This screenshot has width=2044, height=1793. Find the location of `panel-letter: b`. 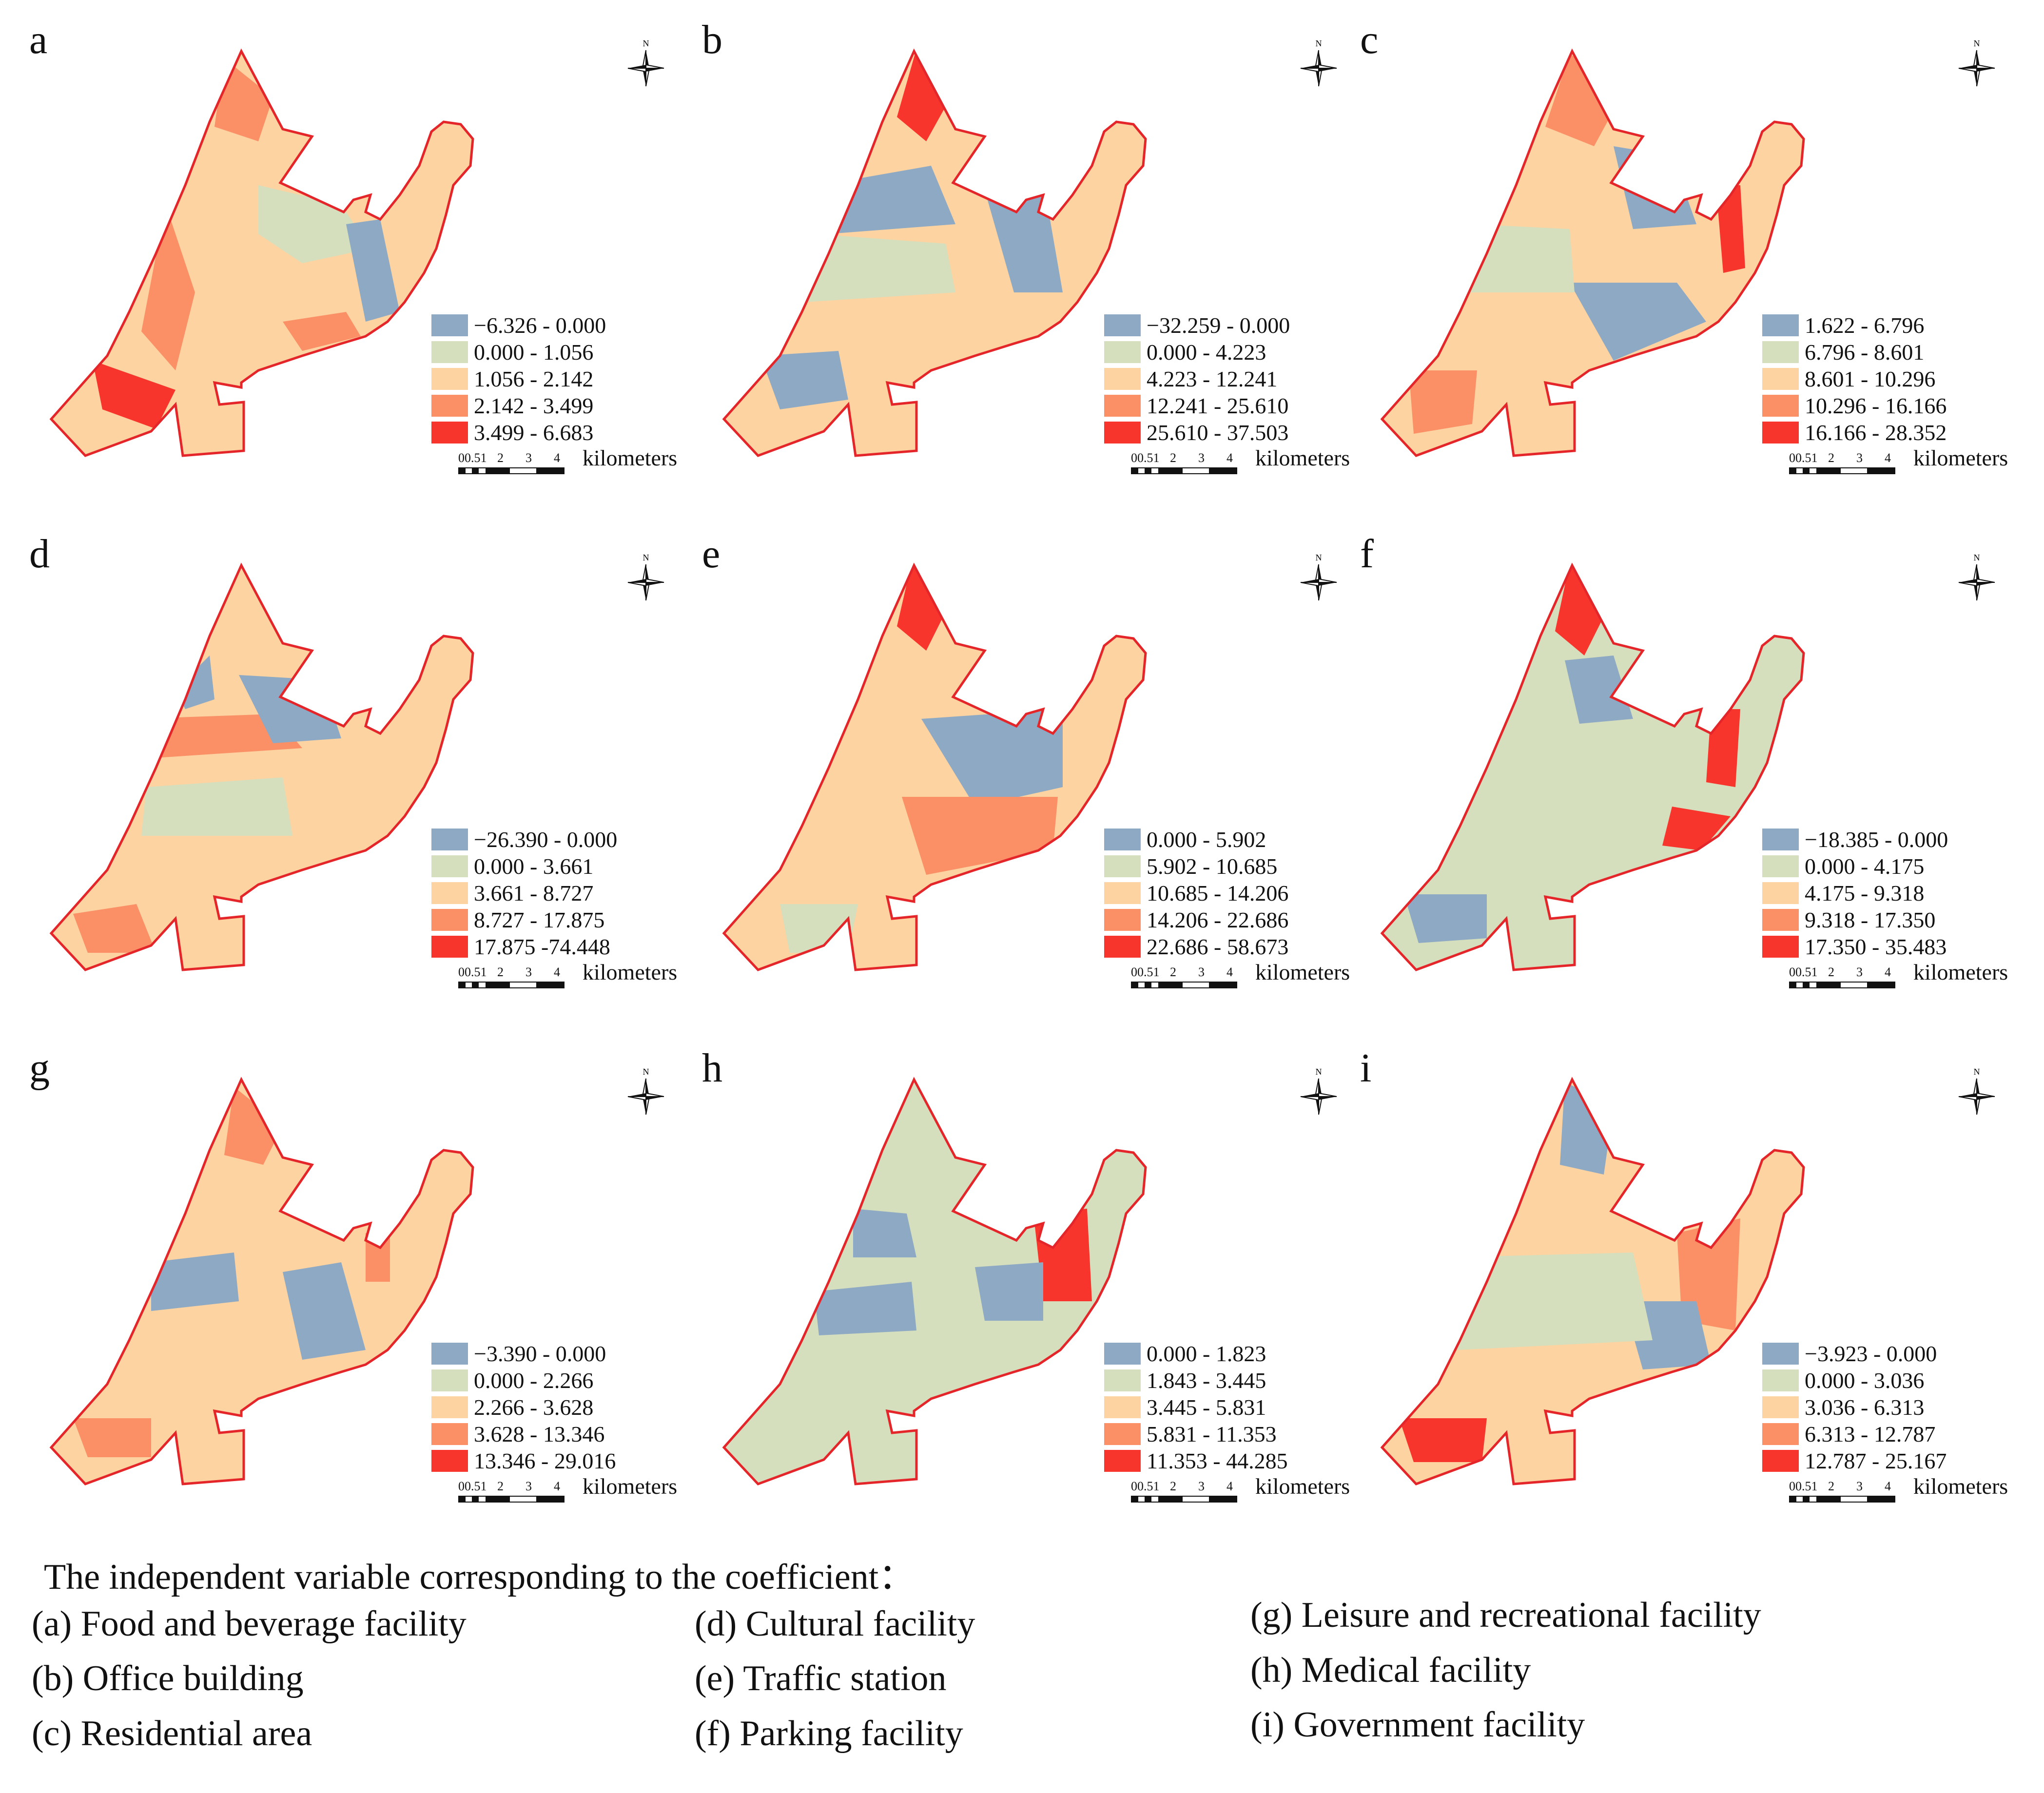

panel-letter: b is located at coordinates (712, 40).